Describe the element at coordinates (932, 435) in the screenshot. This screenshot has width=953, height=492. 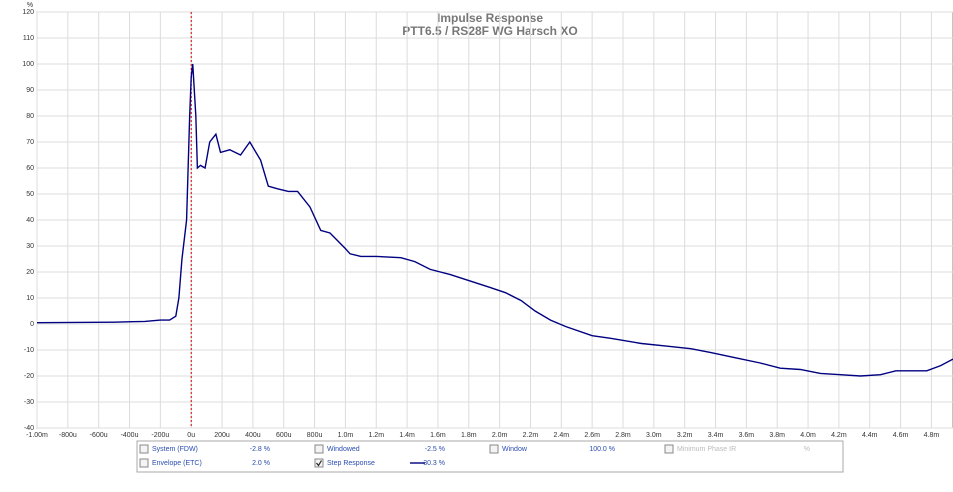
I see `x-tick-label: 4.8m` at that location.